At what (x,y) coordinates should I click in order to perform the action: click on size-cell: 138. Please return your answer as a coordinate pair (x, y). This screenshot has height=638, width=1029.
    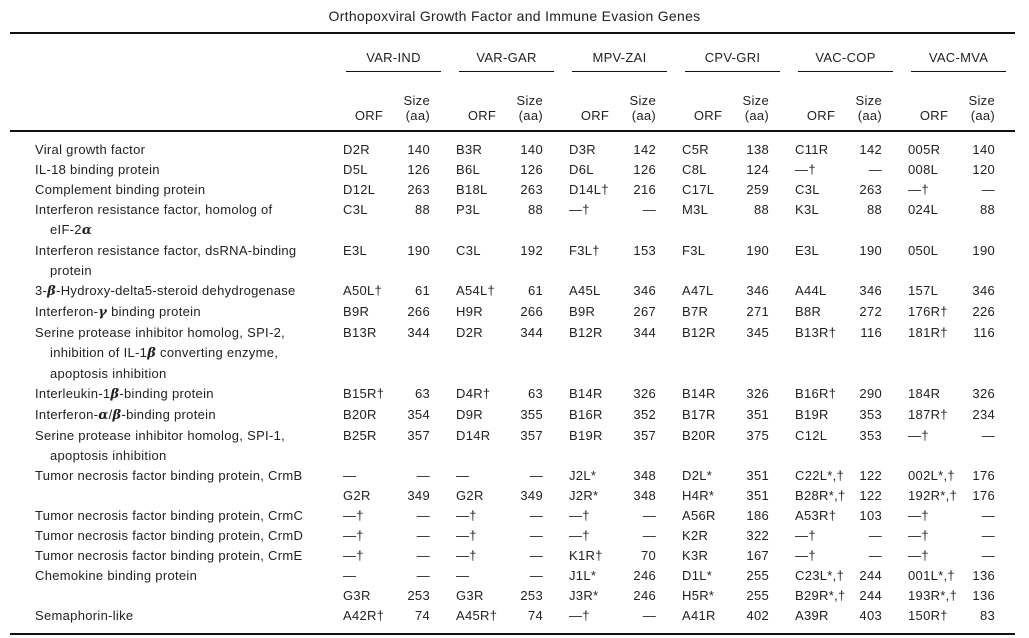
    Looking at the image, I should click on (758, 149).